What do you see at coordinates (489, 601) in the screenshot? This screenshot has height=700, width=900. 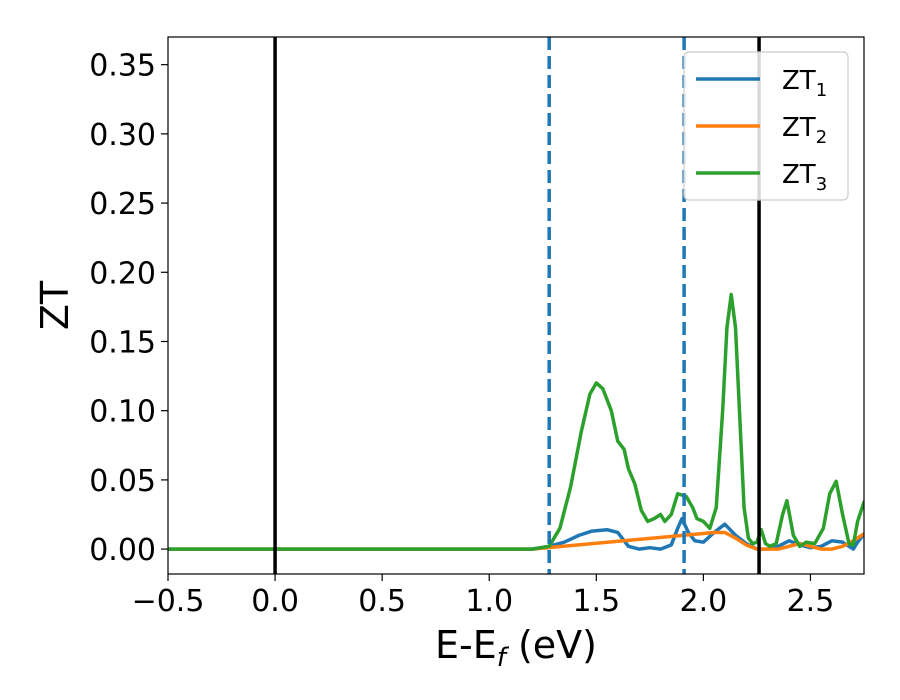 I see `x-tick-label: 1.0` at bounding box center [489, 601].